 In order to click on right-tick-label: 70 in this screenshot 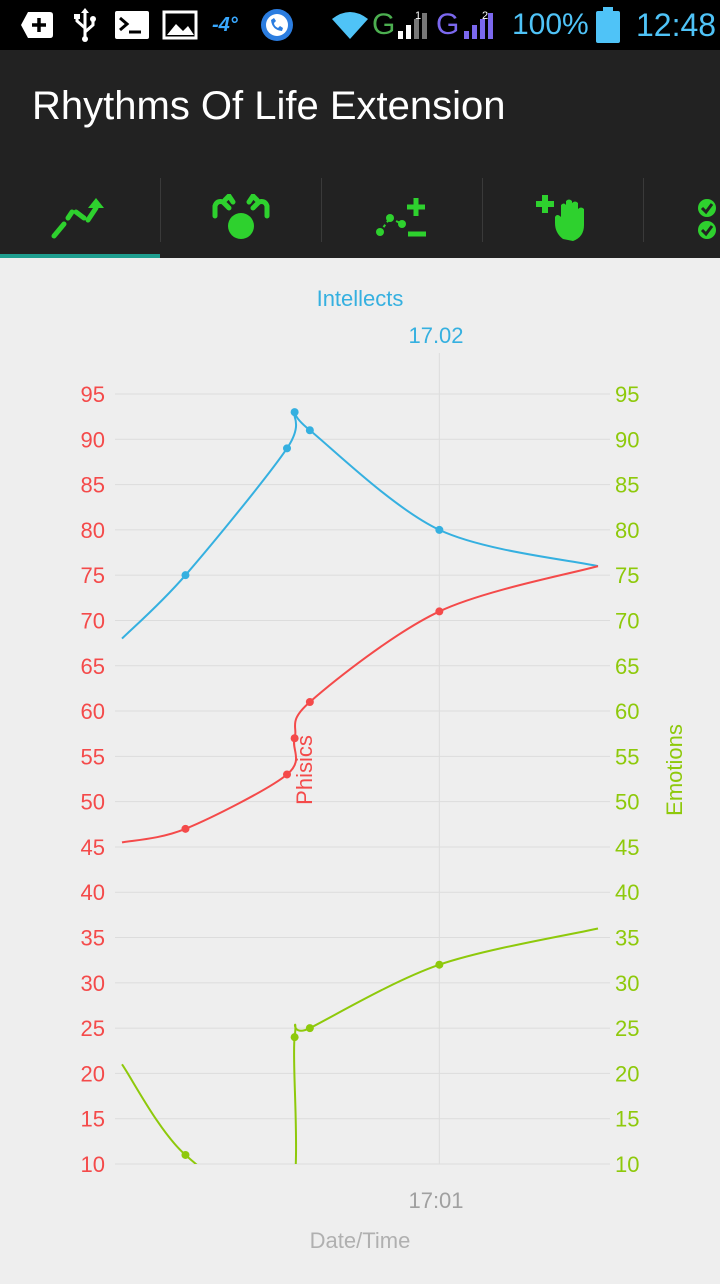, I will do `click(627, 620)`.